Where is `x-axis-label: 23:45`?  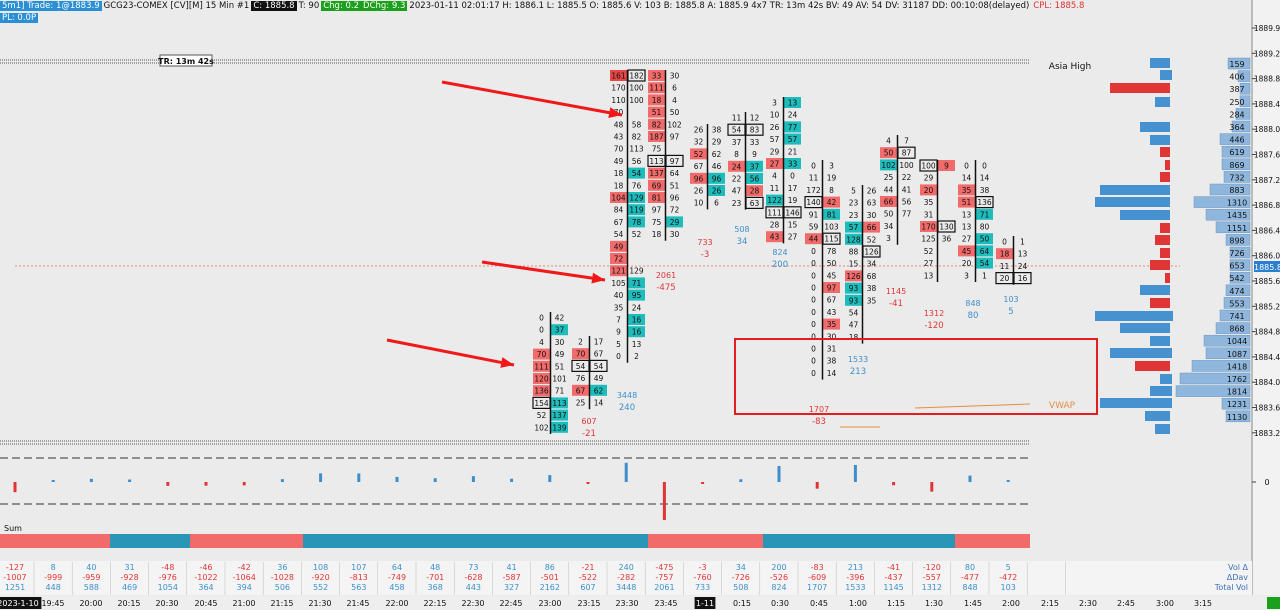 x-axis-label: 23:45 is located at coordinates (665, 603).